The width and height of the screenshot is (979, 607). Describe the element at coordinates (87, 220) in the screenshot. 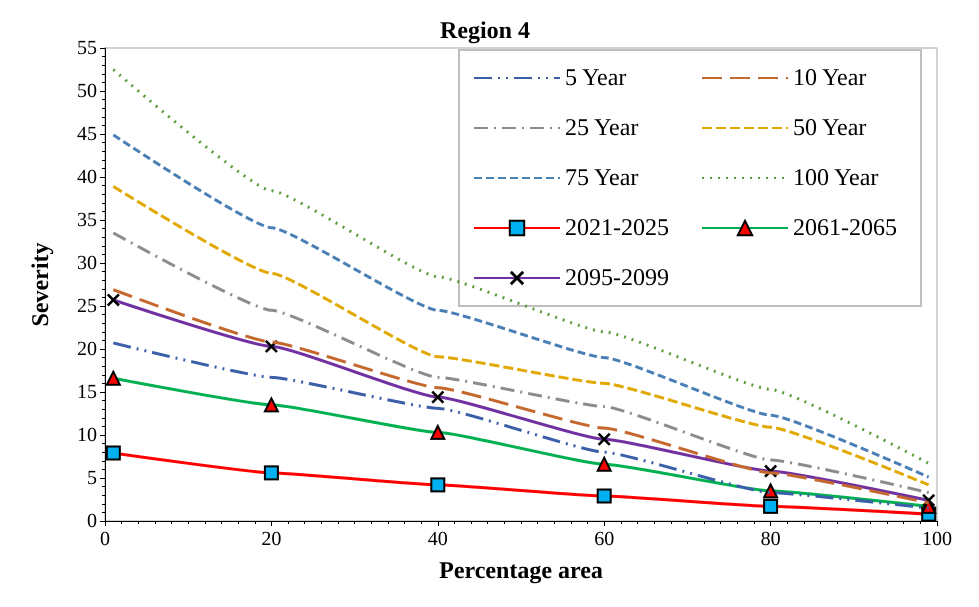

I see `y-tick-label: 35` at that location.